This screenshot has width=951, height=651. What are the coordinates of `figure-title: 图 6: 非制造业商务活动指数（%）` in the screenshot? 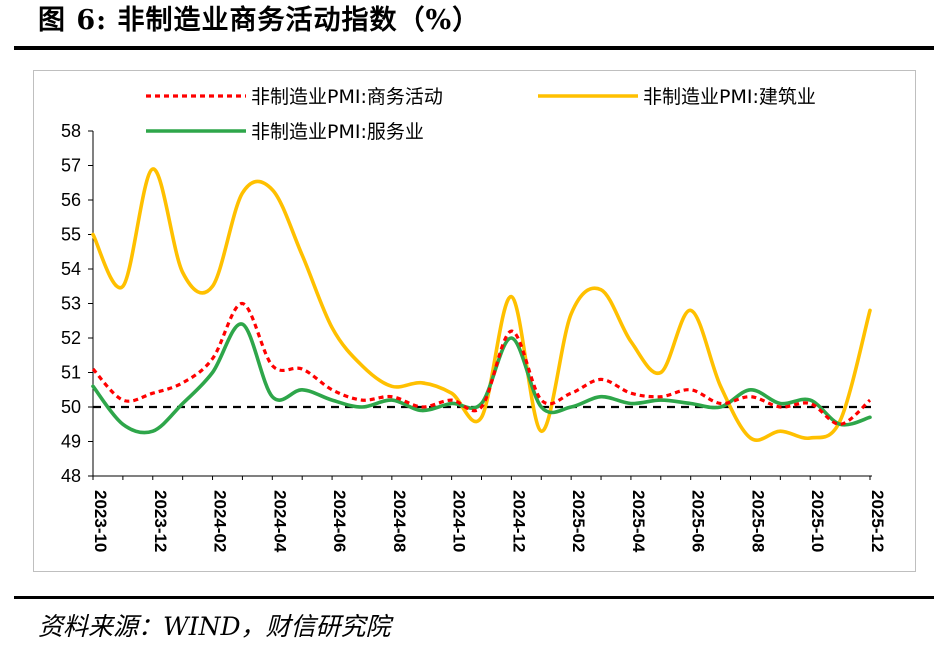 It's located at (259, 20).